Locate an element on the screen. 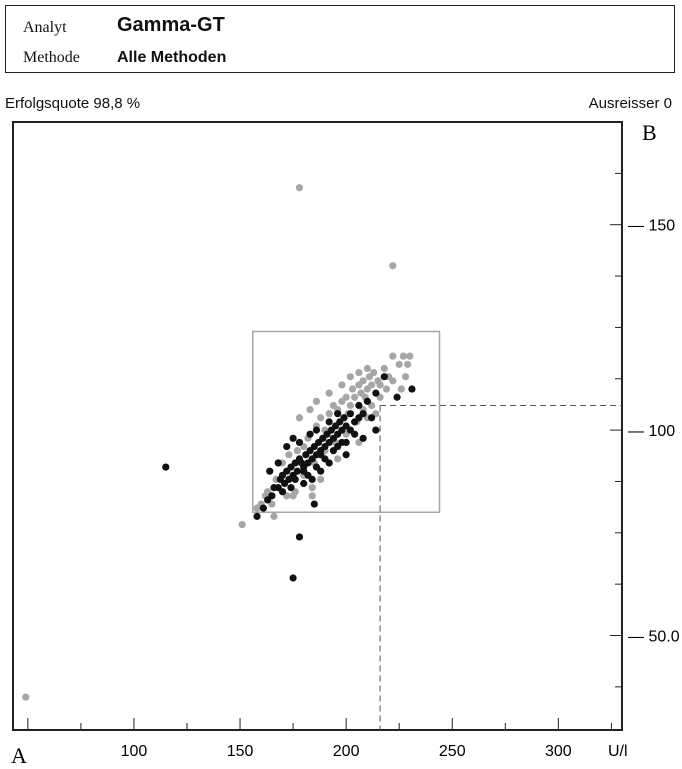 Image resolution: width=682 pixels, height=769 pixels. target-box is located at coordinates (346, 422).